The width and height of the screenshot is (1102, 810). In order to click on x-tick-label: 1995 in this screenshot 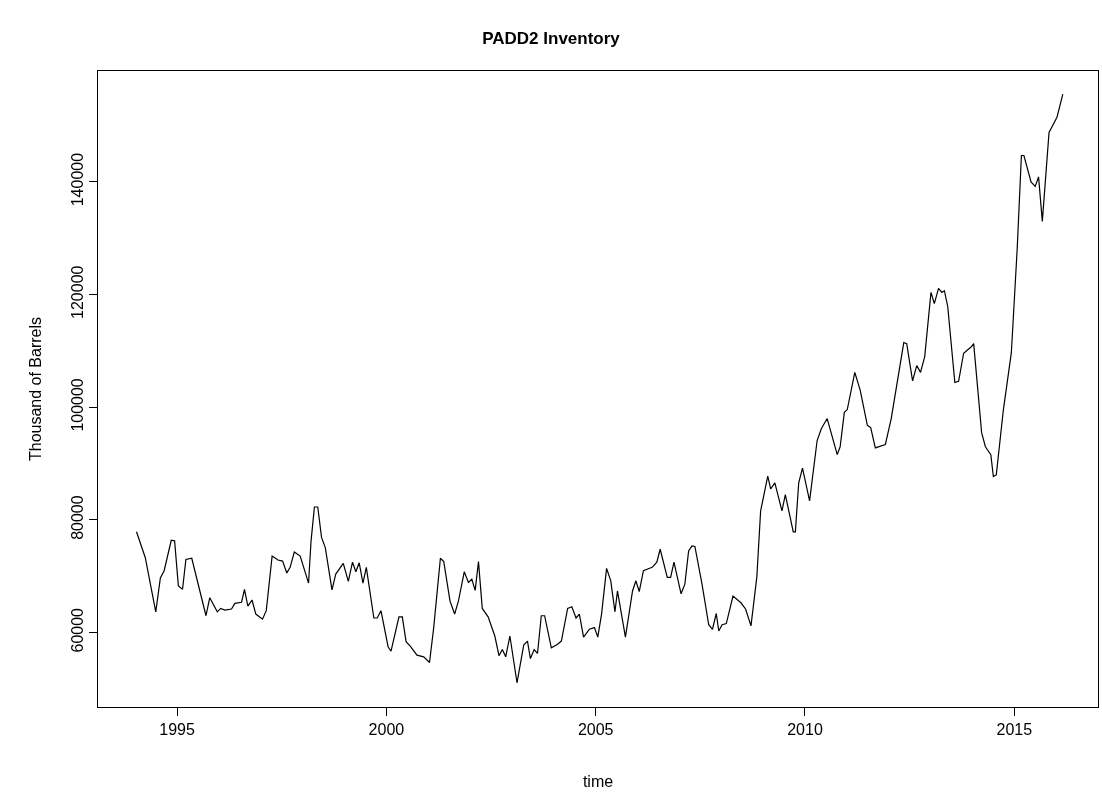, I will do `click(177, 730)`.